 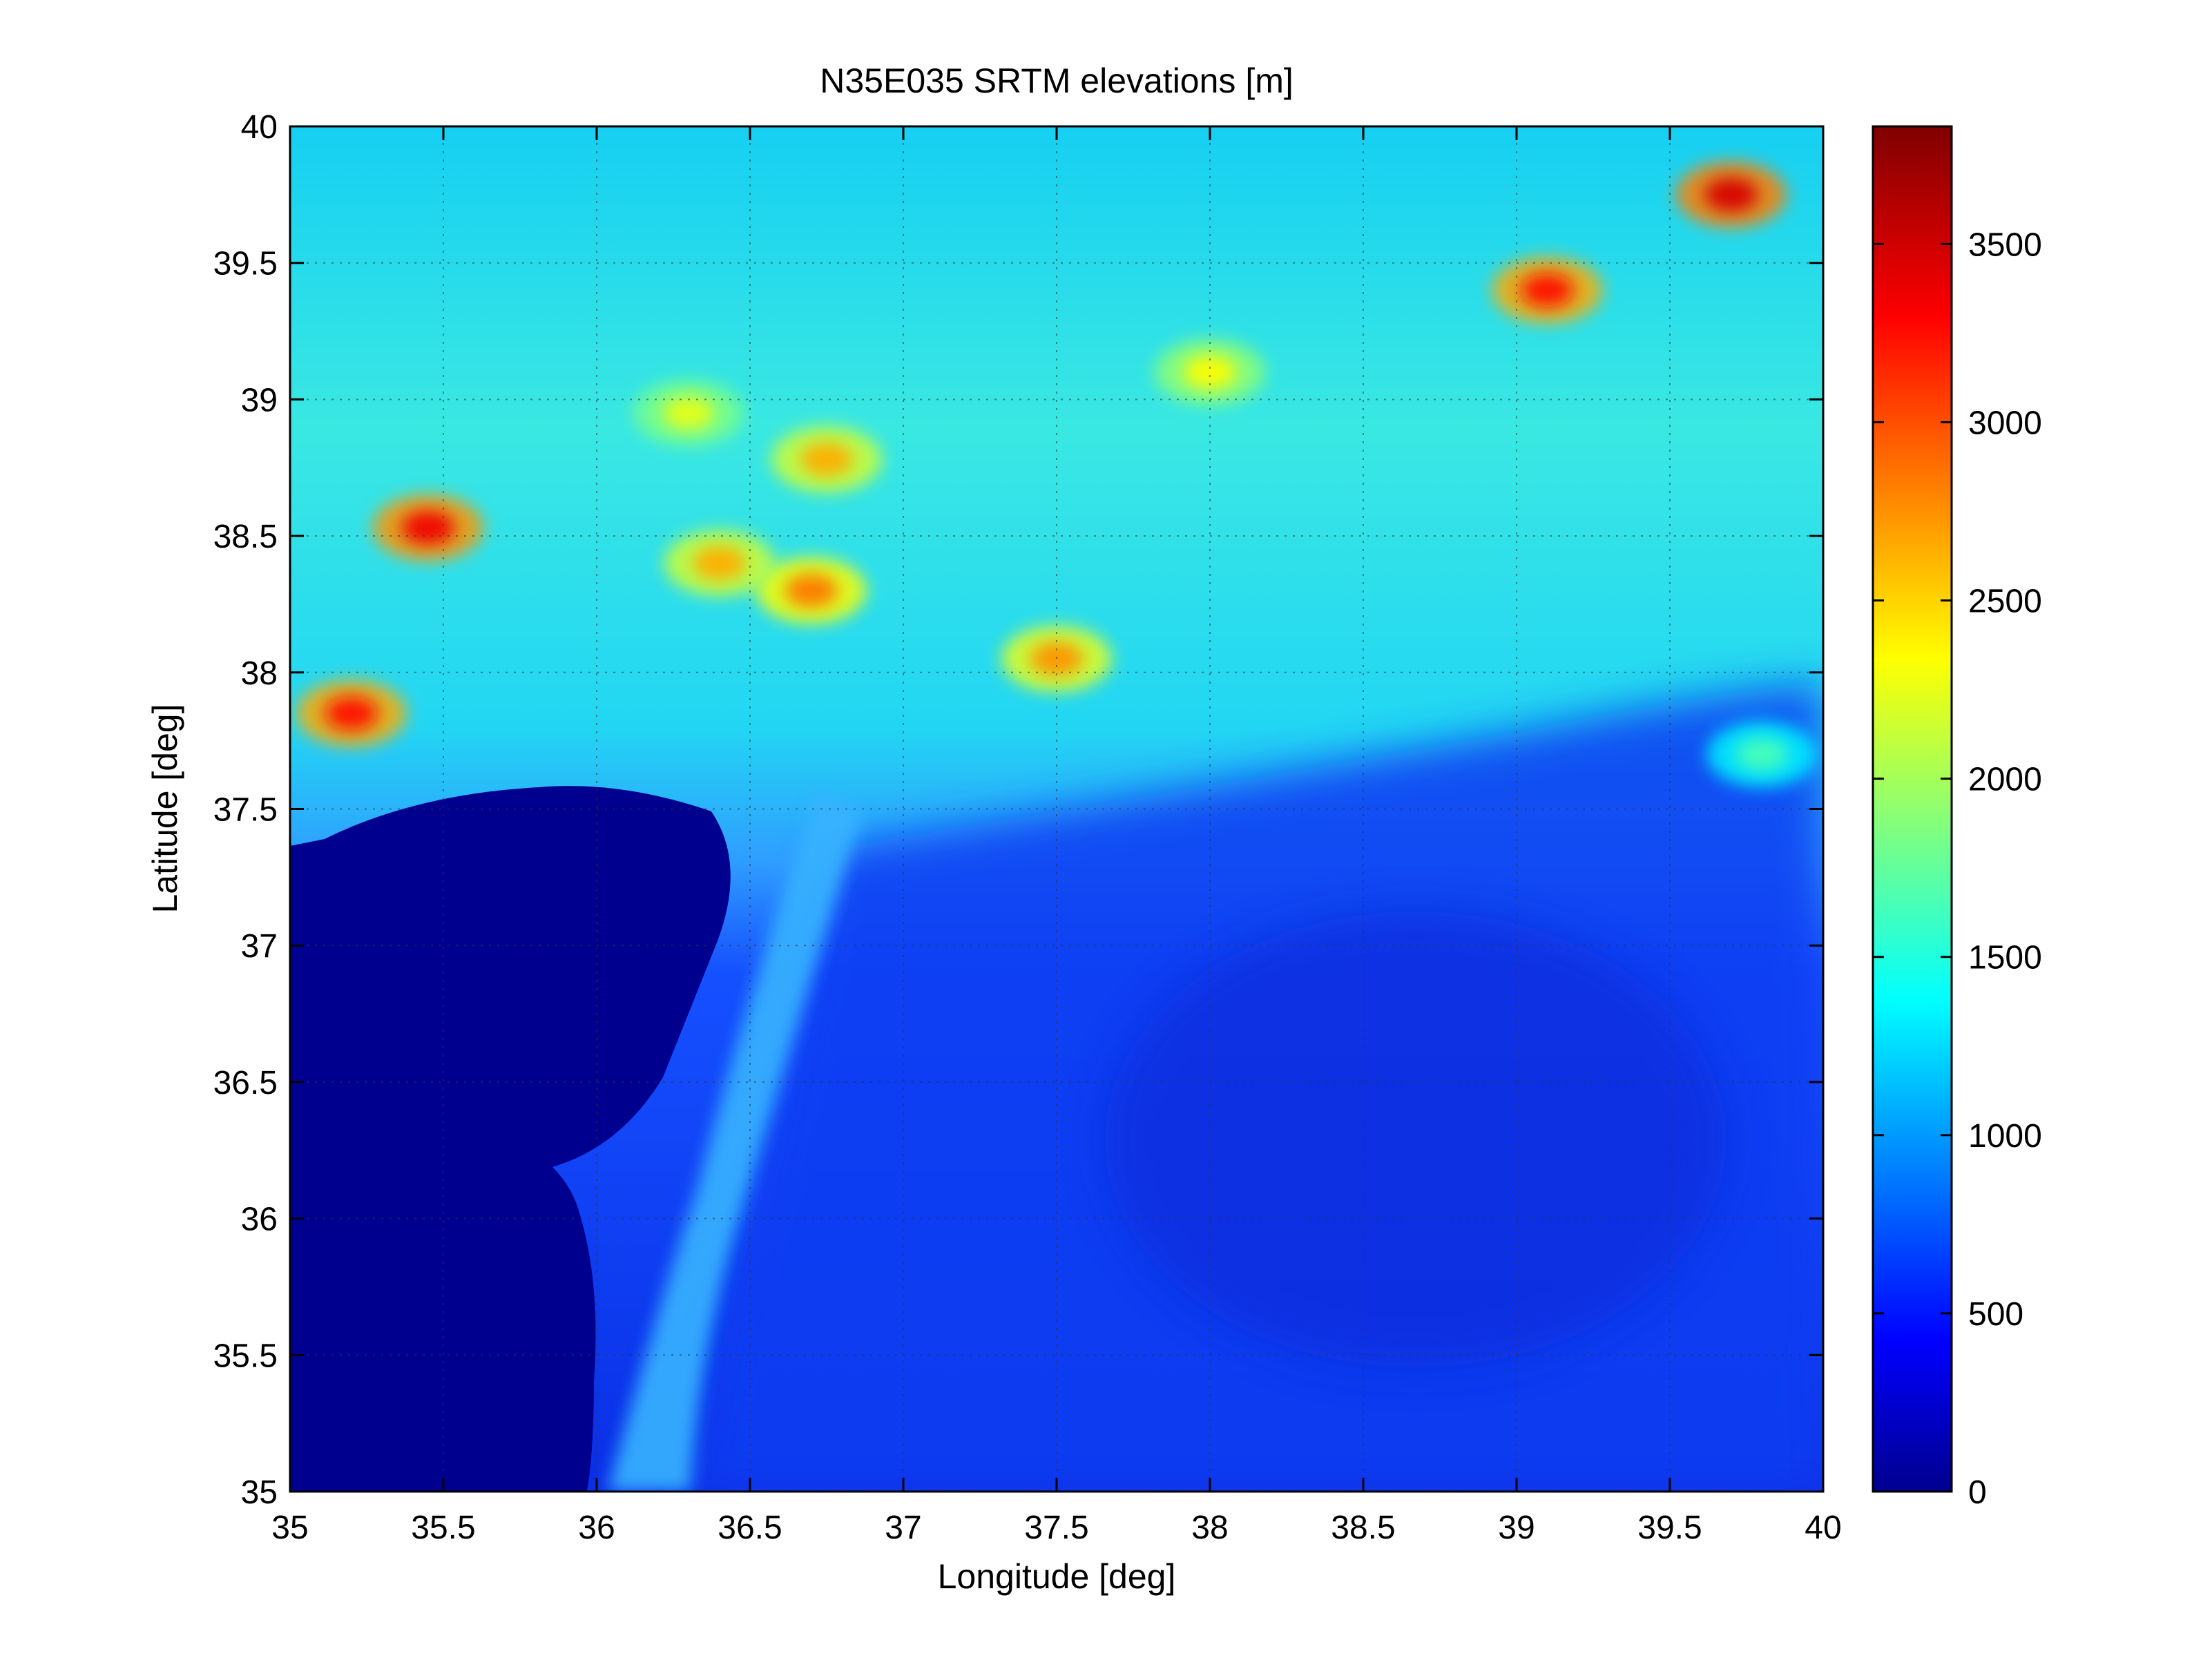 What do you see at coordinates (1977, 1492) in the screenshot?
I see `colorbar-tick-label: 0` at bounding box center [1977, 1492].